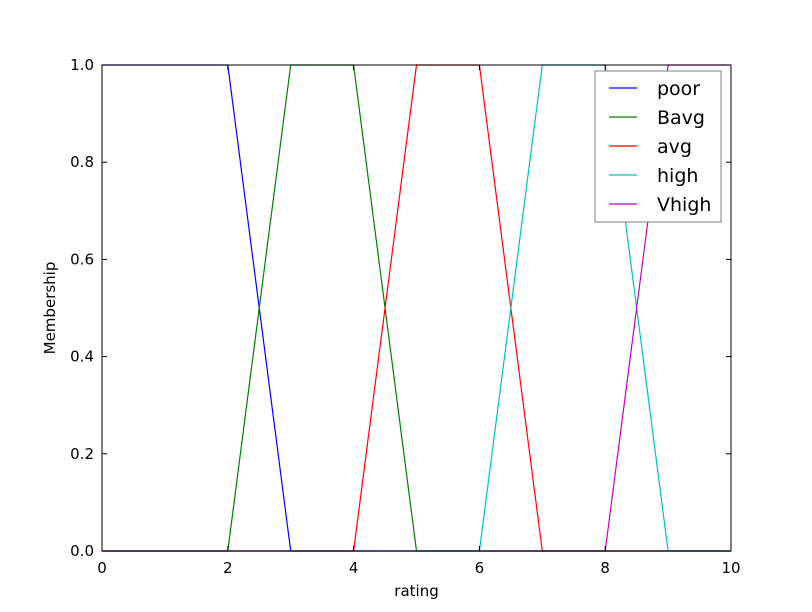 Image resolution: width=812 pixels, height=612 pixels. I want to click on x-tick-label: 4, so click(354, 568).